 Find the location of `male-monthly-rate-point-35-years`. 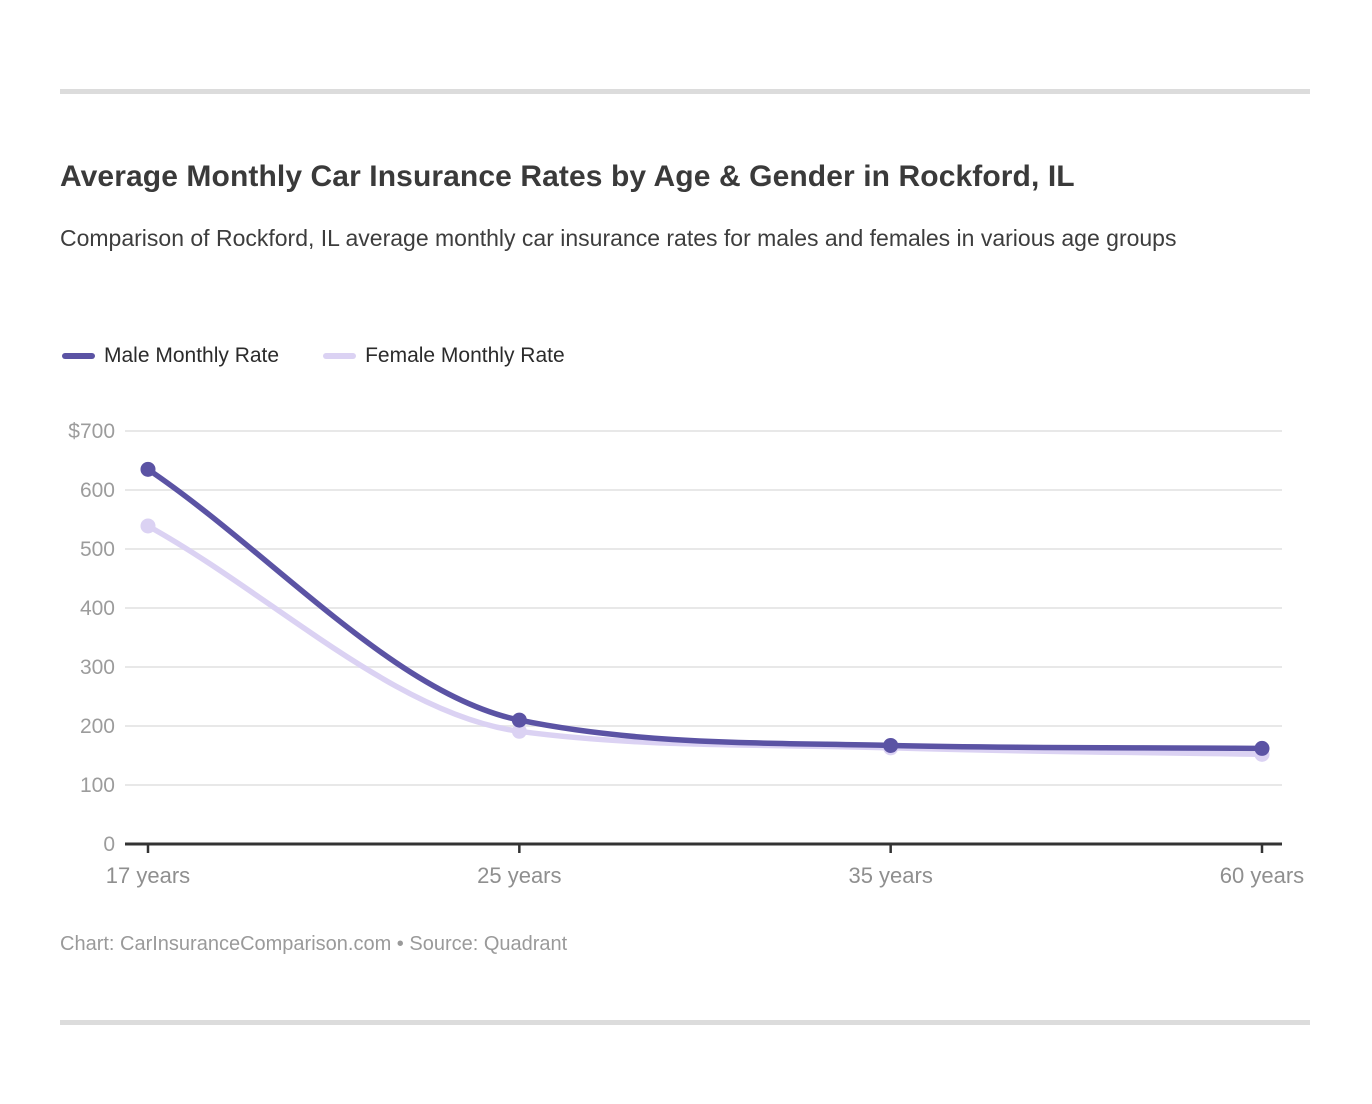

male-monthly-rate-point-35-years is located at coordinates (891, 745).